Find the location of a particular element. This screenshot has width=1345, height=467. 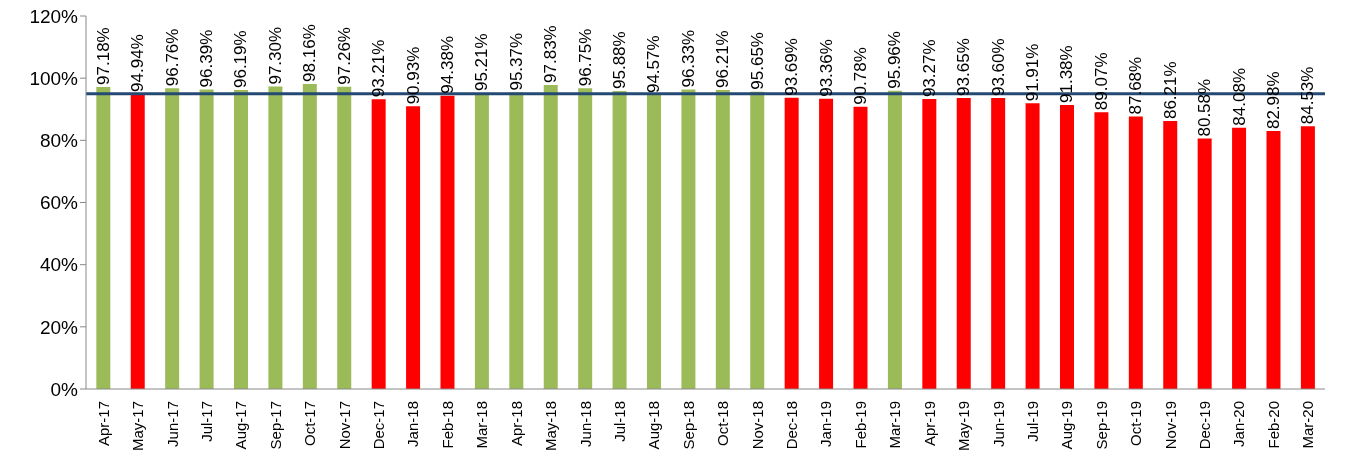

x-tick-label: Aug-19 is located at coordinates (1067, 425).